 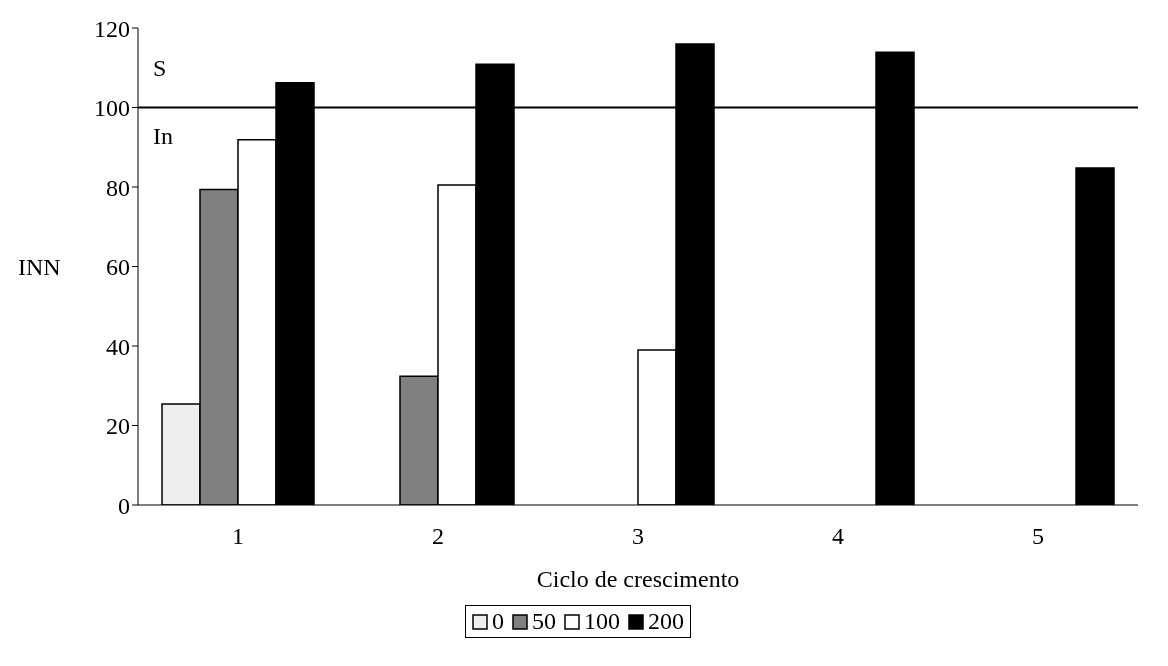 What do you see at coordinates (118, 187) in the screenshot?
I see `y-tick-label: 80` at bounding box center [118, 187].